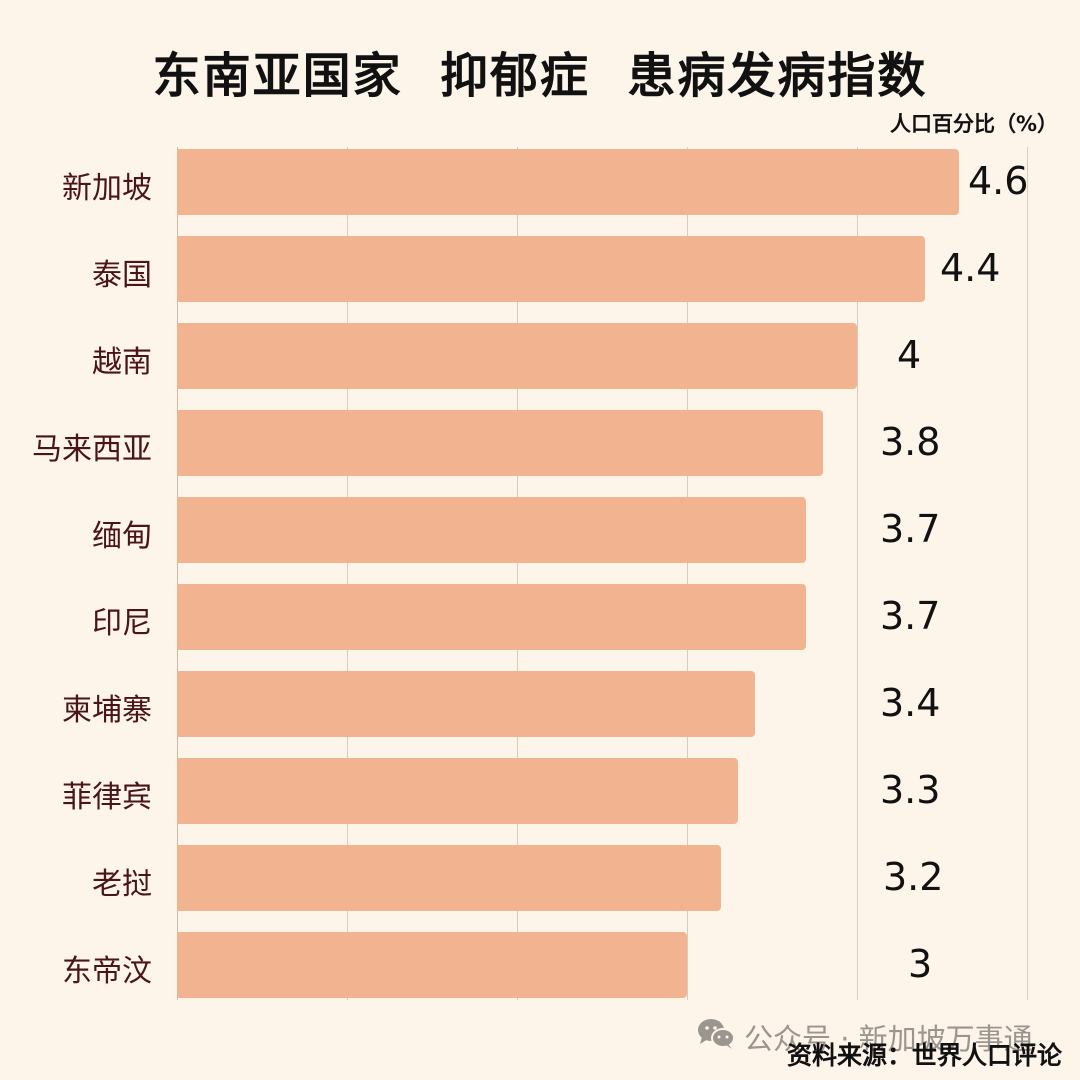  What do you see at coordinates (924, 1055) in the screenshot?
I see `source-note: 资料来源：世界人口评论` at bounding box center [924, 1055].